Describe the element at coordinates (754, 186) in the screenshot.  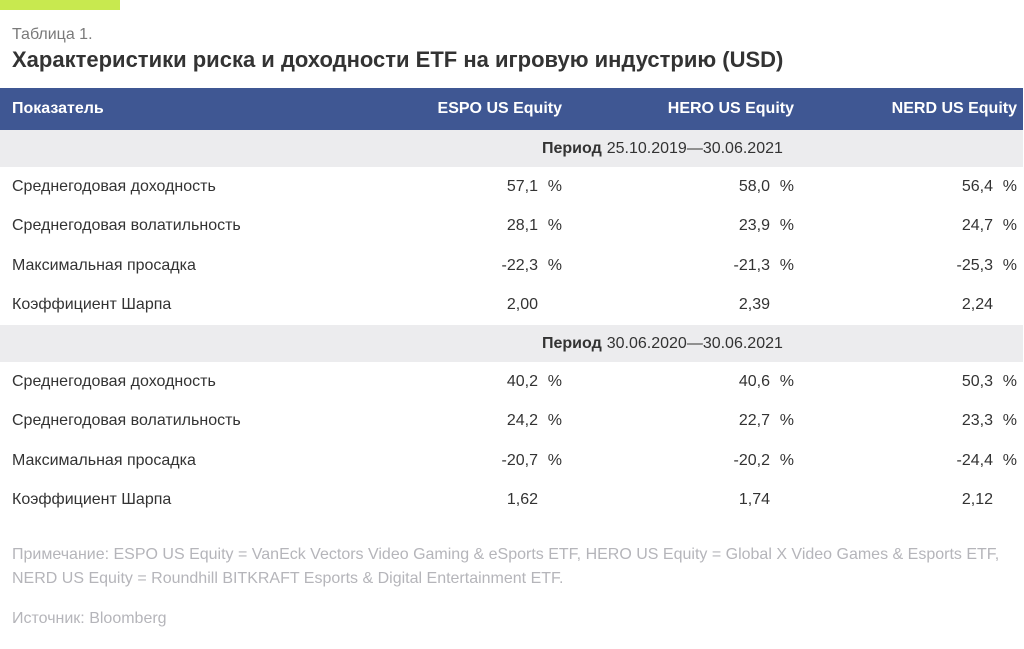
I see `cell-value: 58,0` at that location.